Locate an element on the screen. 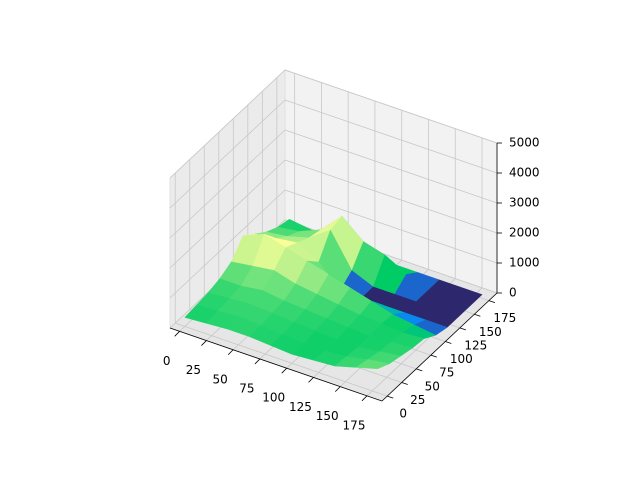  y-tick-label: 100 is located at coordinates (461, 359).